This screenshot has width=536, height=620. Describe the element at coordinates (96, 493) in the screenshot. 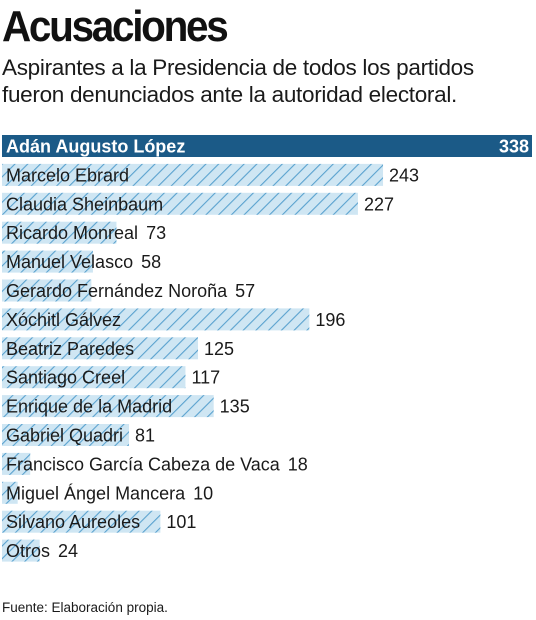

I see `category-label-miguel-angel-mancera: Miguel Ángel Mancera` at that location.